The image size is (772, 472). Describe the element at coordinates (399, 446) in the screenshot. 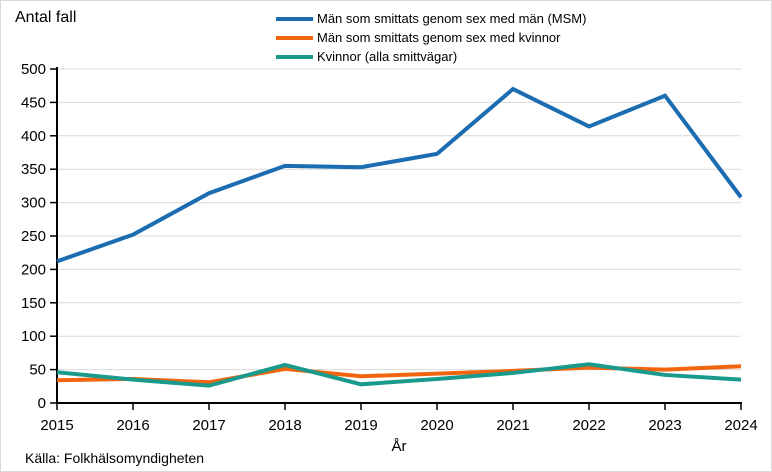

I see `x-axis-title: År` at that location.